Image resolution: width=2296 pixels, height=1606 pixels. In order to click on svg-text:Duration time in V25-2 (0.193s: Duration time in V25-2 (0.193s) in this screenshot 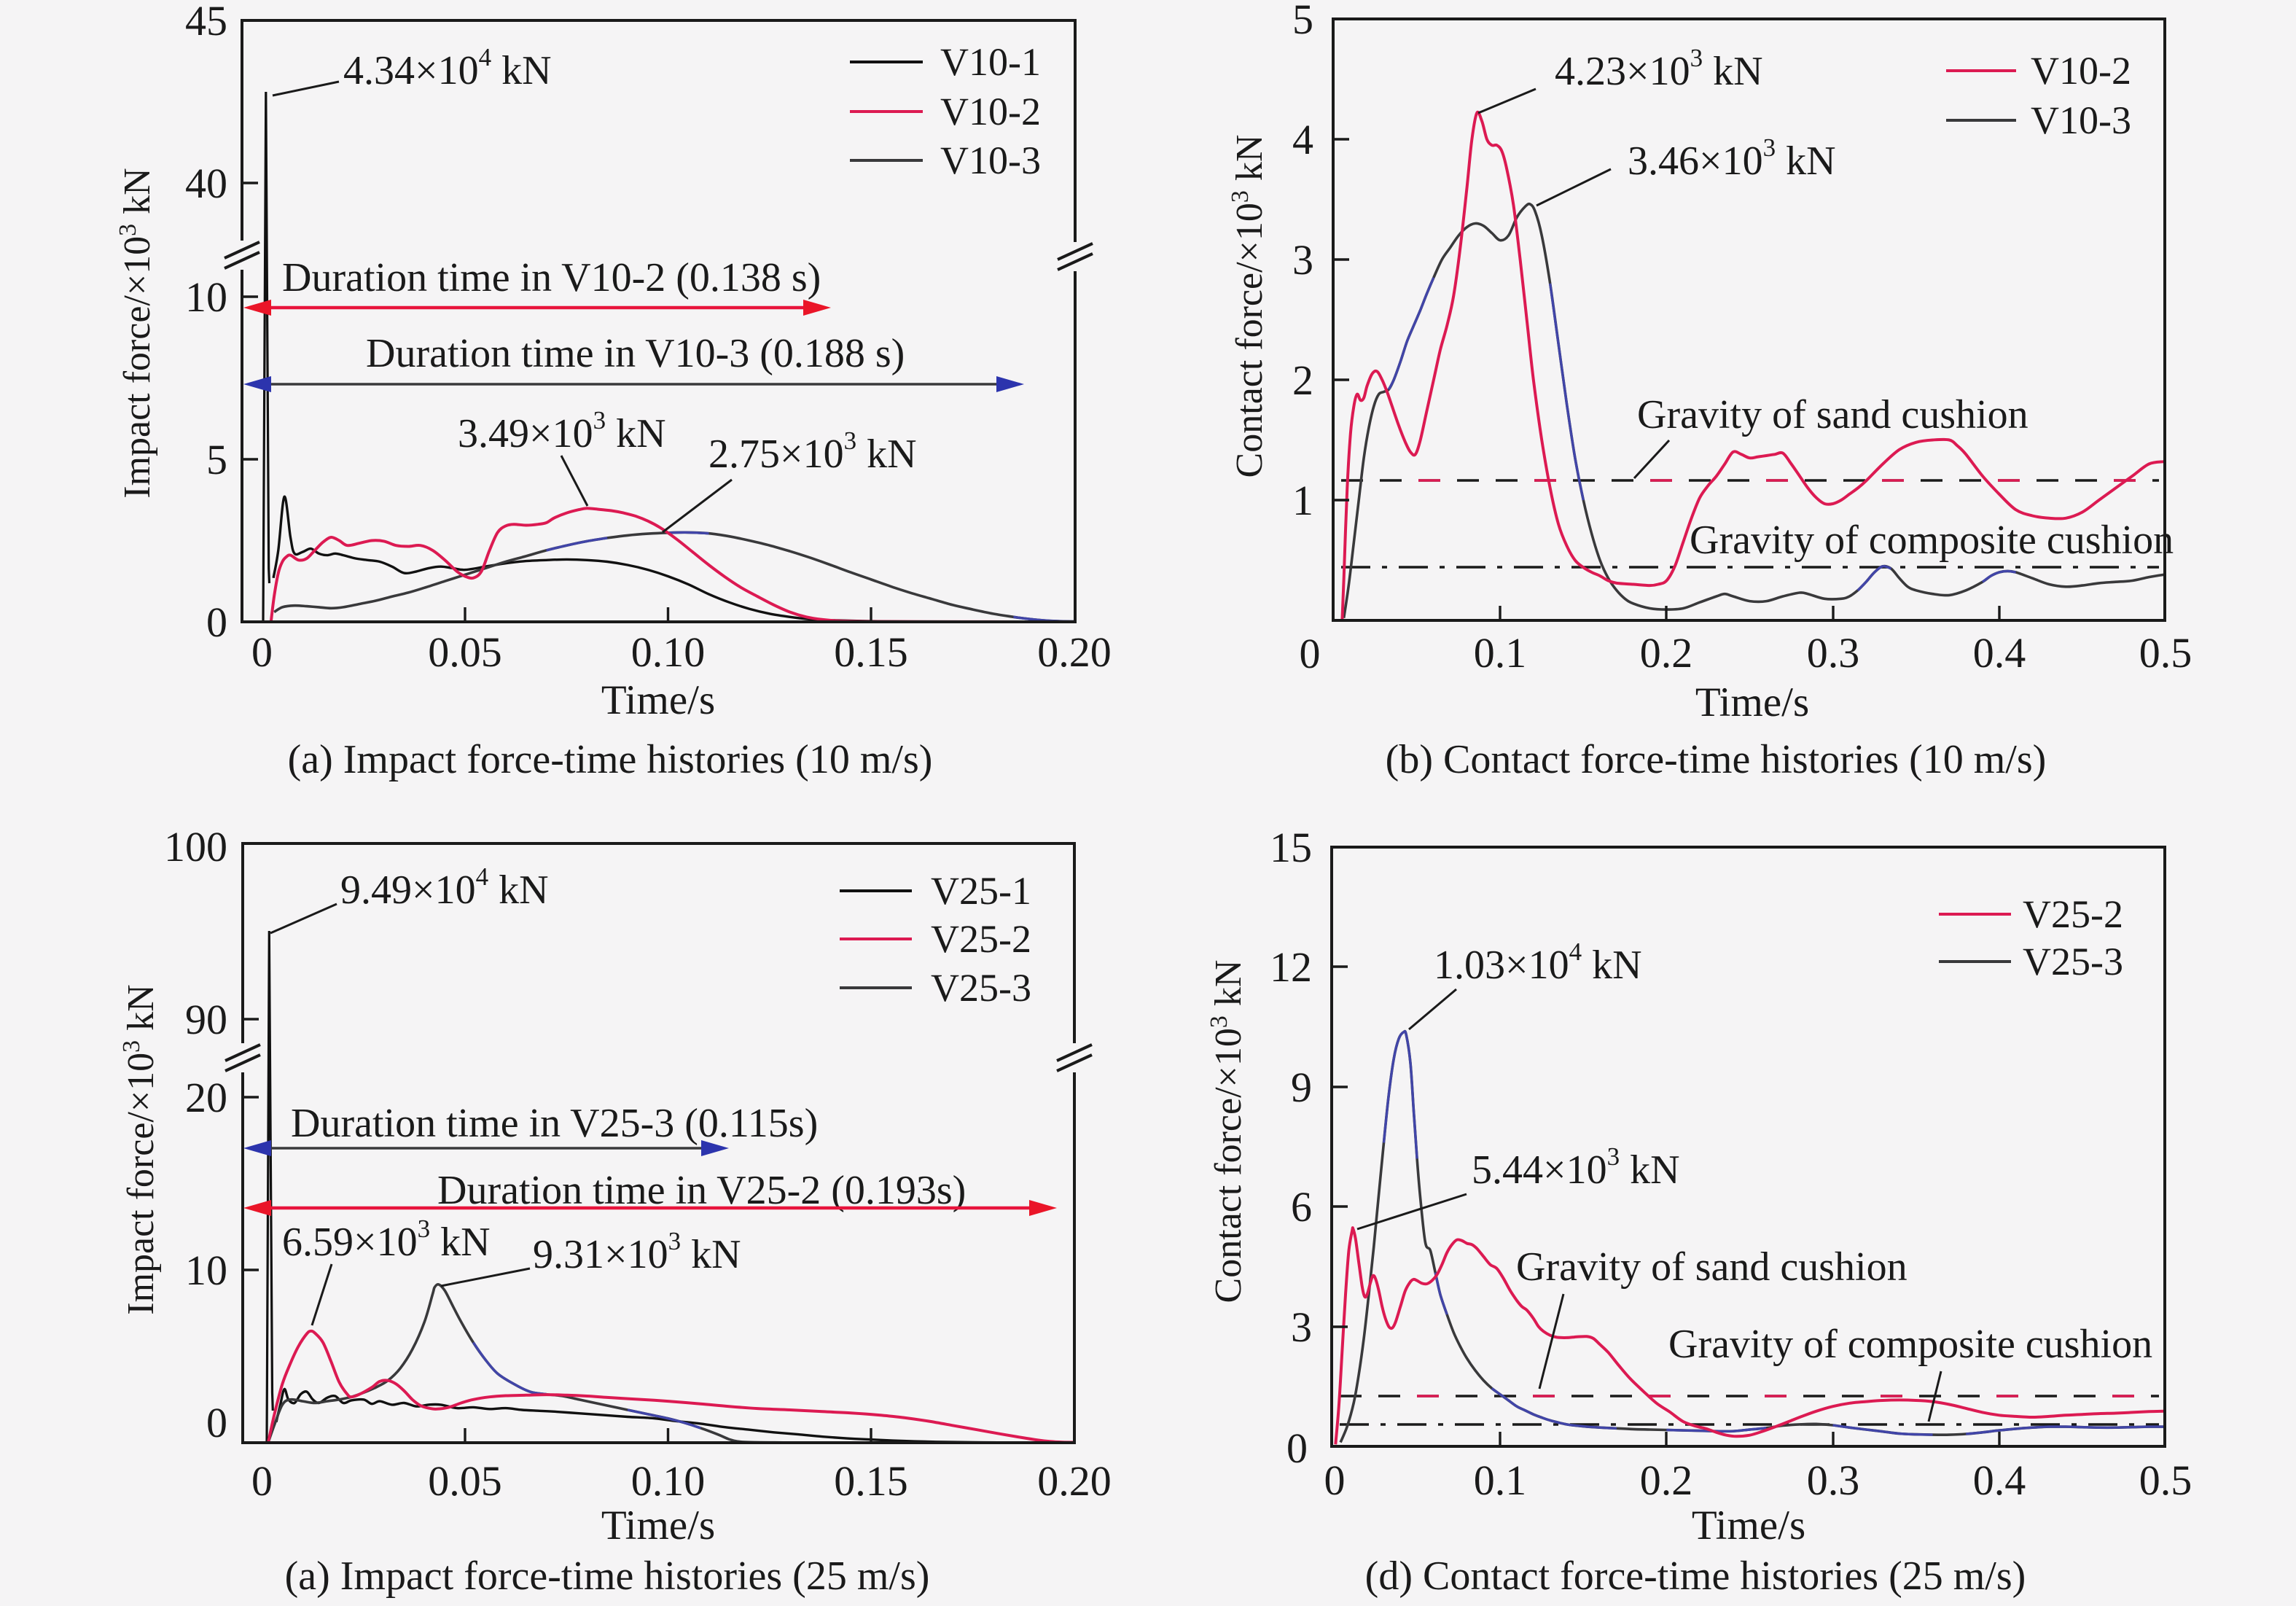, I will do `click(702, 1190)`.